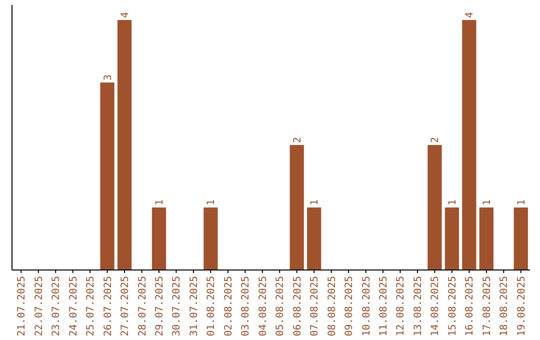  What do you see at coordinates (56, 306) in the screenshot?
I see `x-tick-label: 23.07.2025` at bounding box center [56, 306].